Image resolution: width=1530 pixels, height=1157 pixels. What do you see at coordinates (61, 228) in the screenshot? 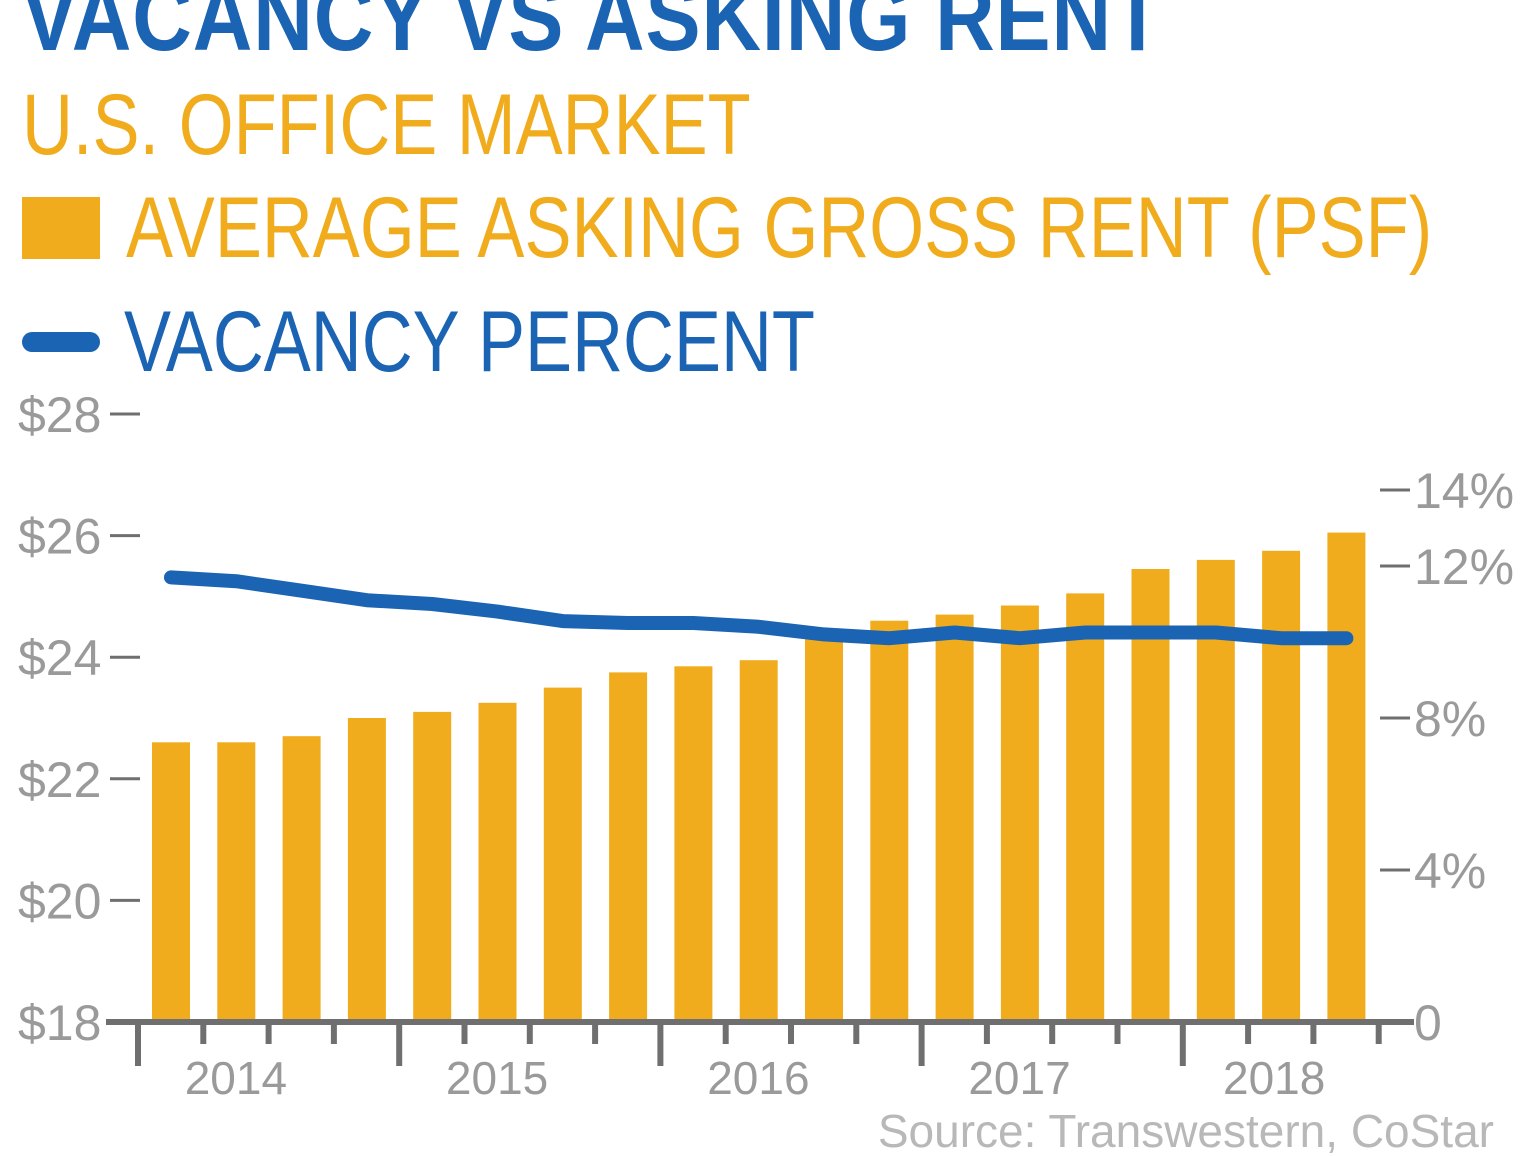
I see `rent-swatch` at bounding box center [61, 228].